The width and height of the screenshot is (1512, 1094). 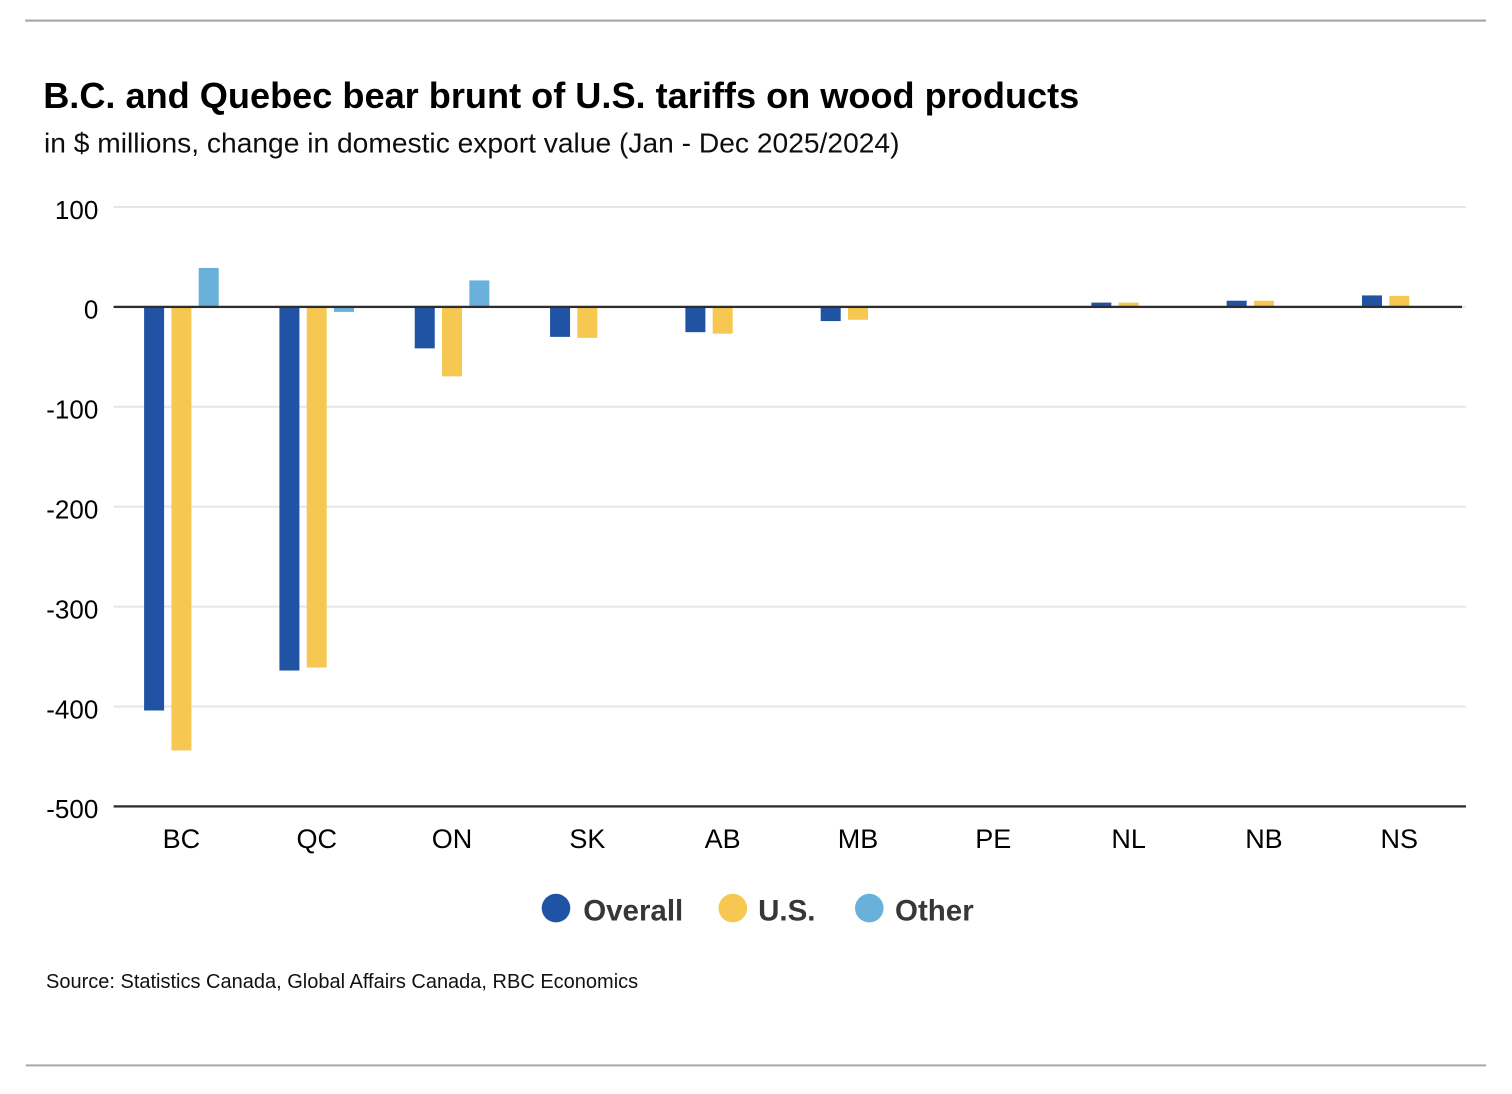 What do you see at coordinates (72, 410) in the screenshot?
I see `svg-text: -100` at bounding box center [72, 410].